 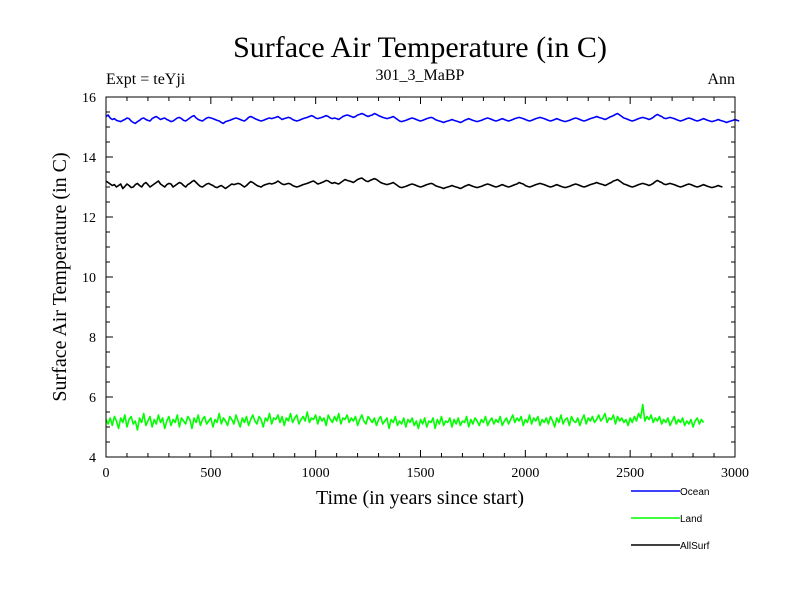 I want to click on run-label: 301_3_MaBP, so click(x=420, y=75).